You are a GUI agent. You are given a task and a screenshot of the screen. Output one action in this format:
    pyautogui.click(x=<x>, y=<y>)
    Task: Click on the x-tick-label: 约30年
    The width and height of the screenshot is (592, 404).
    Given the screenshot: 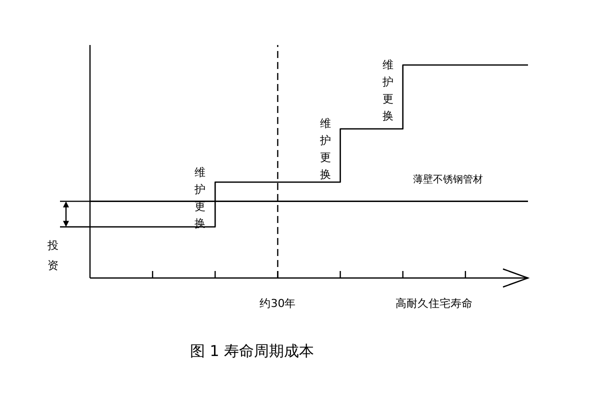 What is the action you would take?
    pyautogui.click(x=278, y=303)
    